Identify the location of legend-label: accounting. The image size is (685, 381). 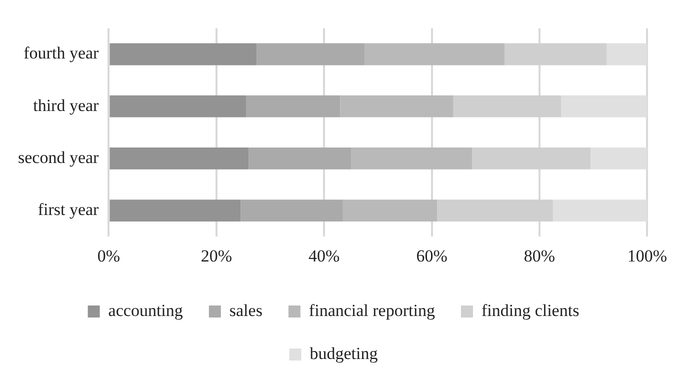
(146, 310).